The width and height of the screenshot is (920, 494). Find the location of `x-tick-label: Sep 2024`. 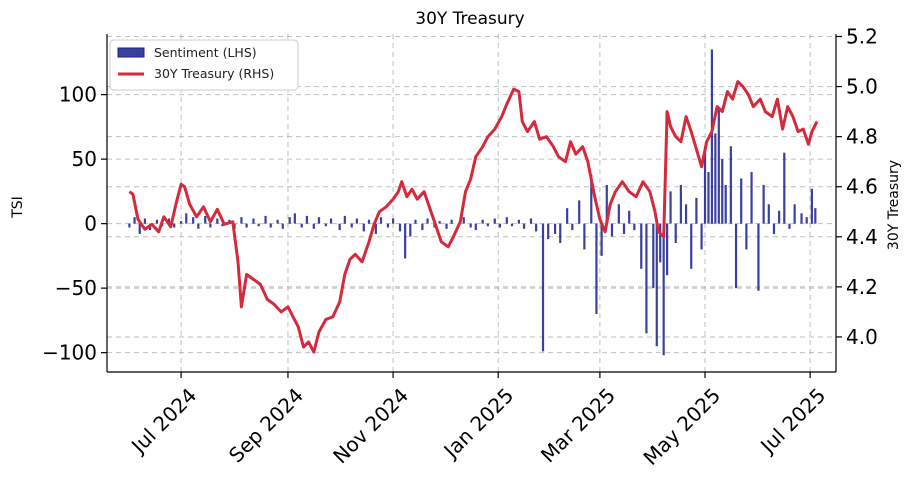

x-tick-label: Sep 2024 is located at coordinates (266, 425).